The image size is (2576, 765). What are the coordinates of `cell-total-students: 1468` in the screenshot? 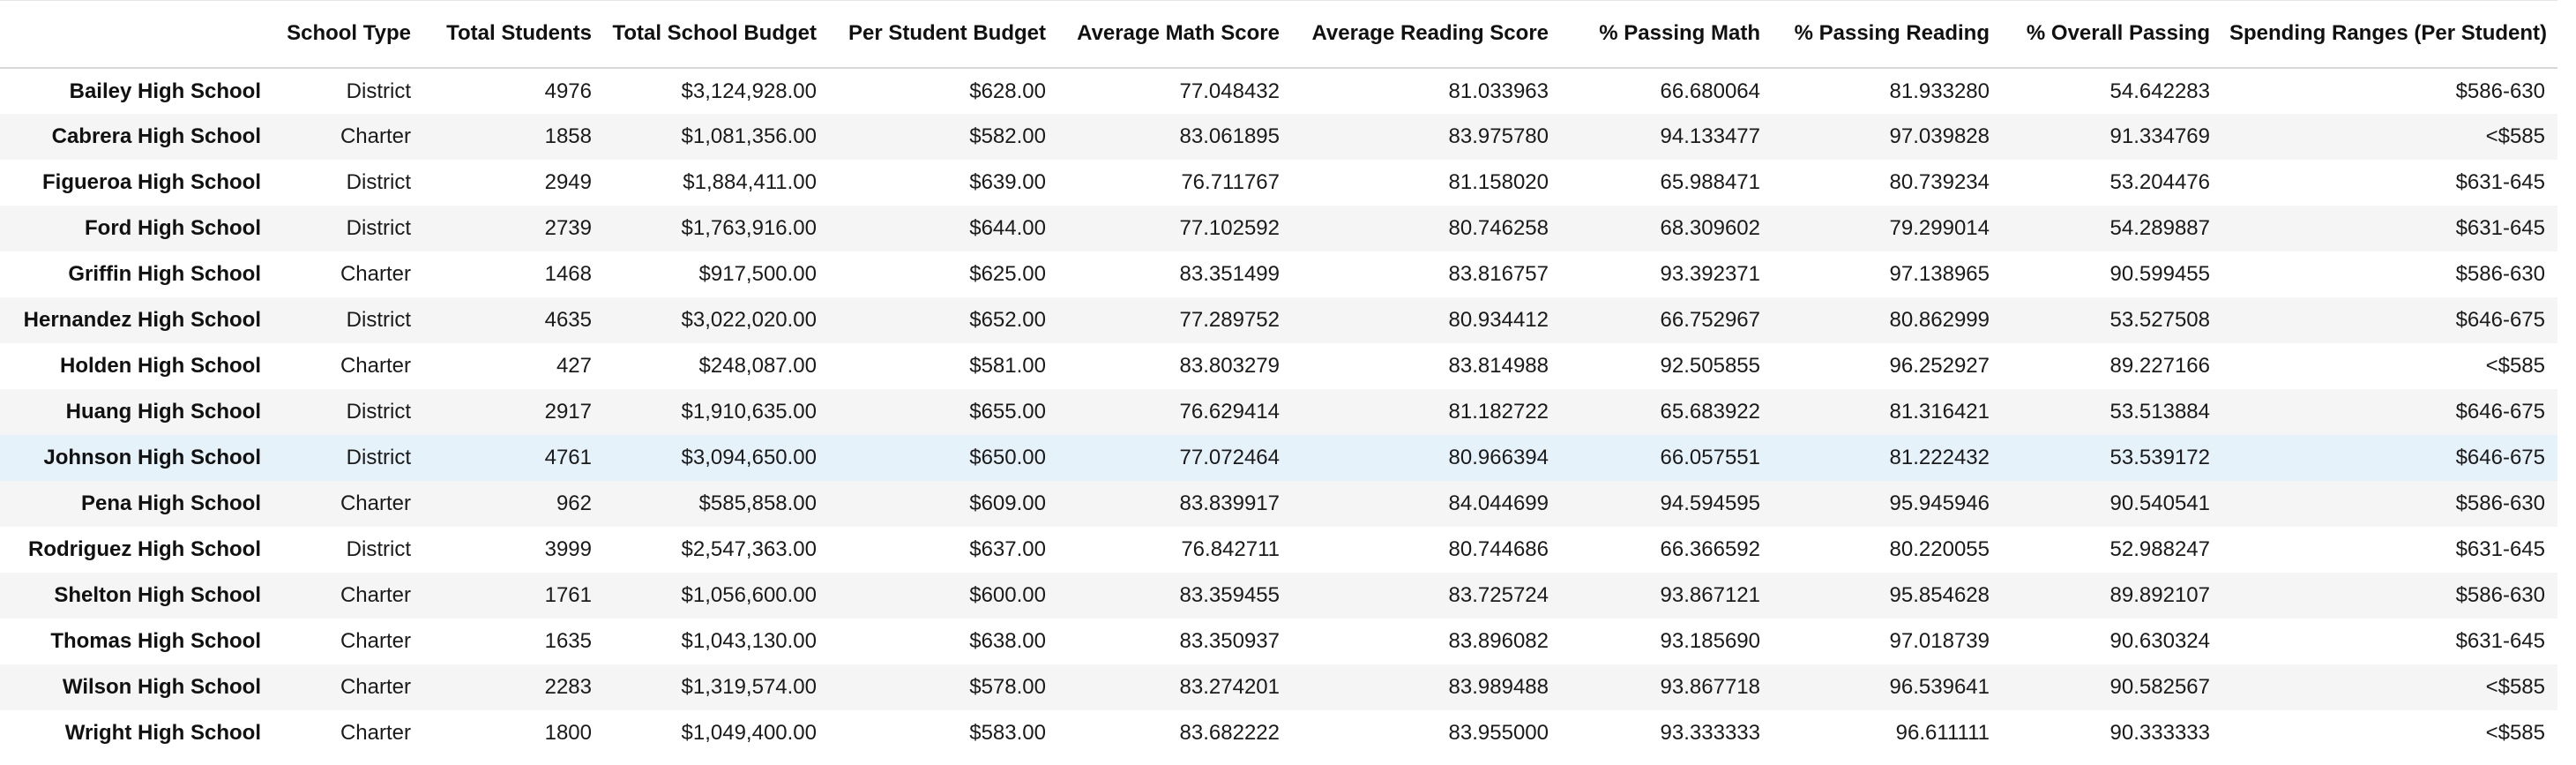 It's located at (513, 274).